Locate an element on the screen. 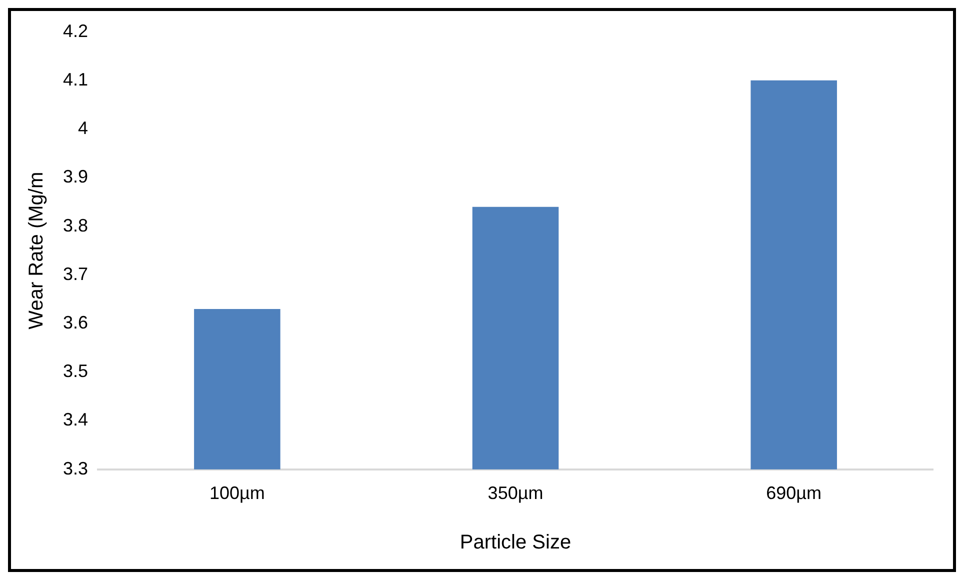 The height and width of the screenshot is (580, 964). x-tick-label: 350µm is located at coordinates (516, 493).